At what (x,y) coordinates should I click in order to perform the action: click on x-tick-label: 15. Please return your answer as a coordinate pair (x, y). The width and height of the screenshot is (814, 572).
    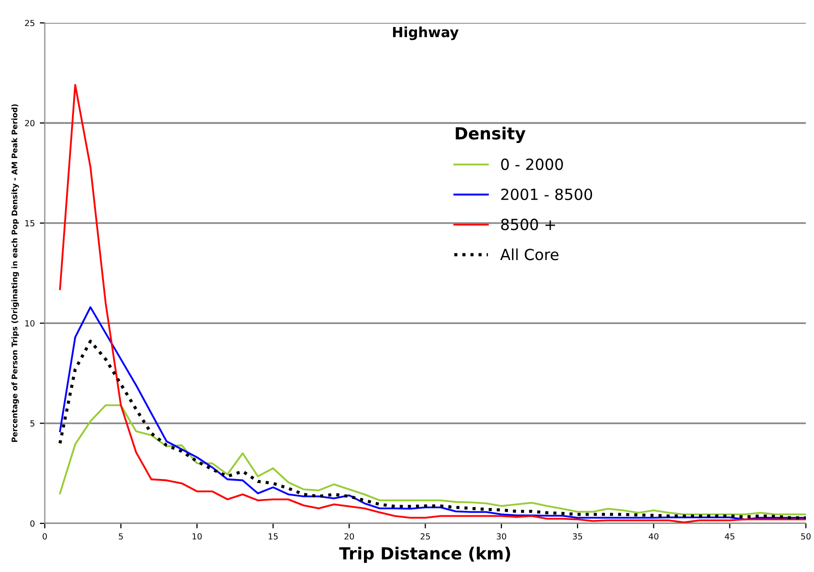
    Looking at the image, I should click on (273, 536).